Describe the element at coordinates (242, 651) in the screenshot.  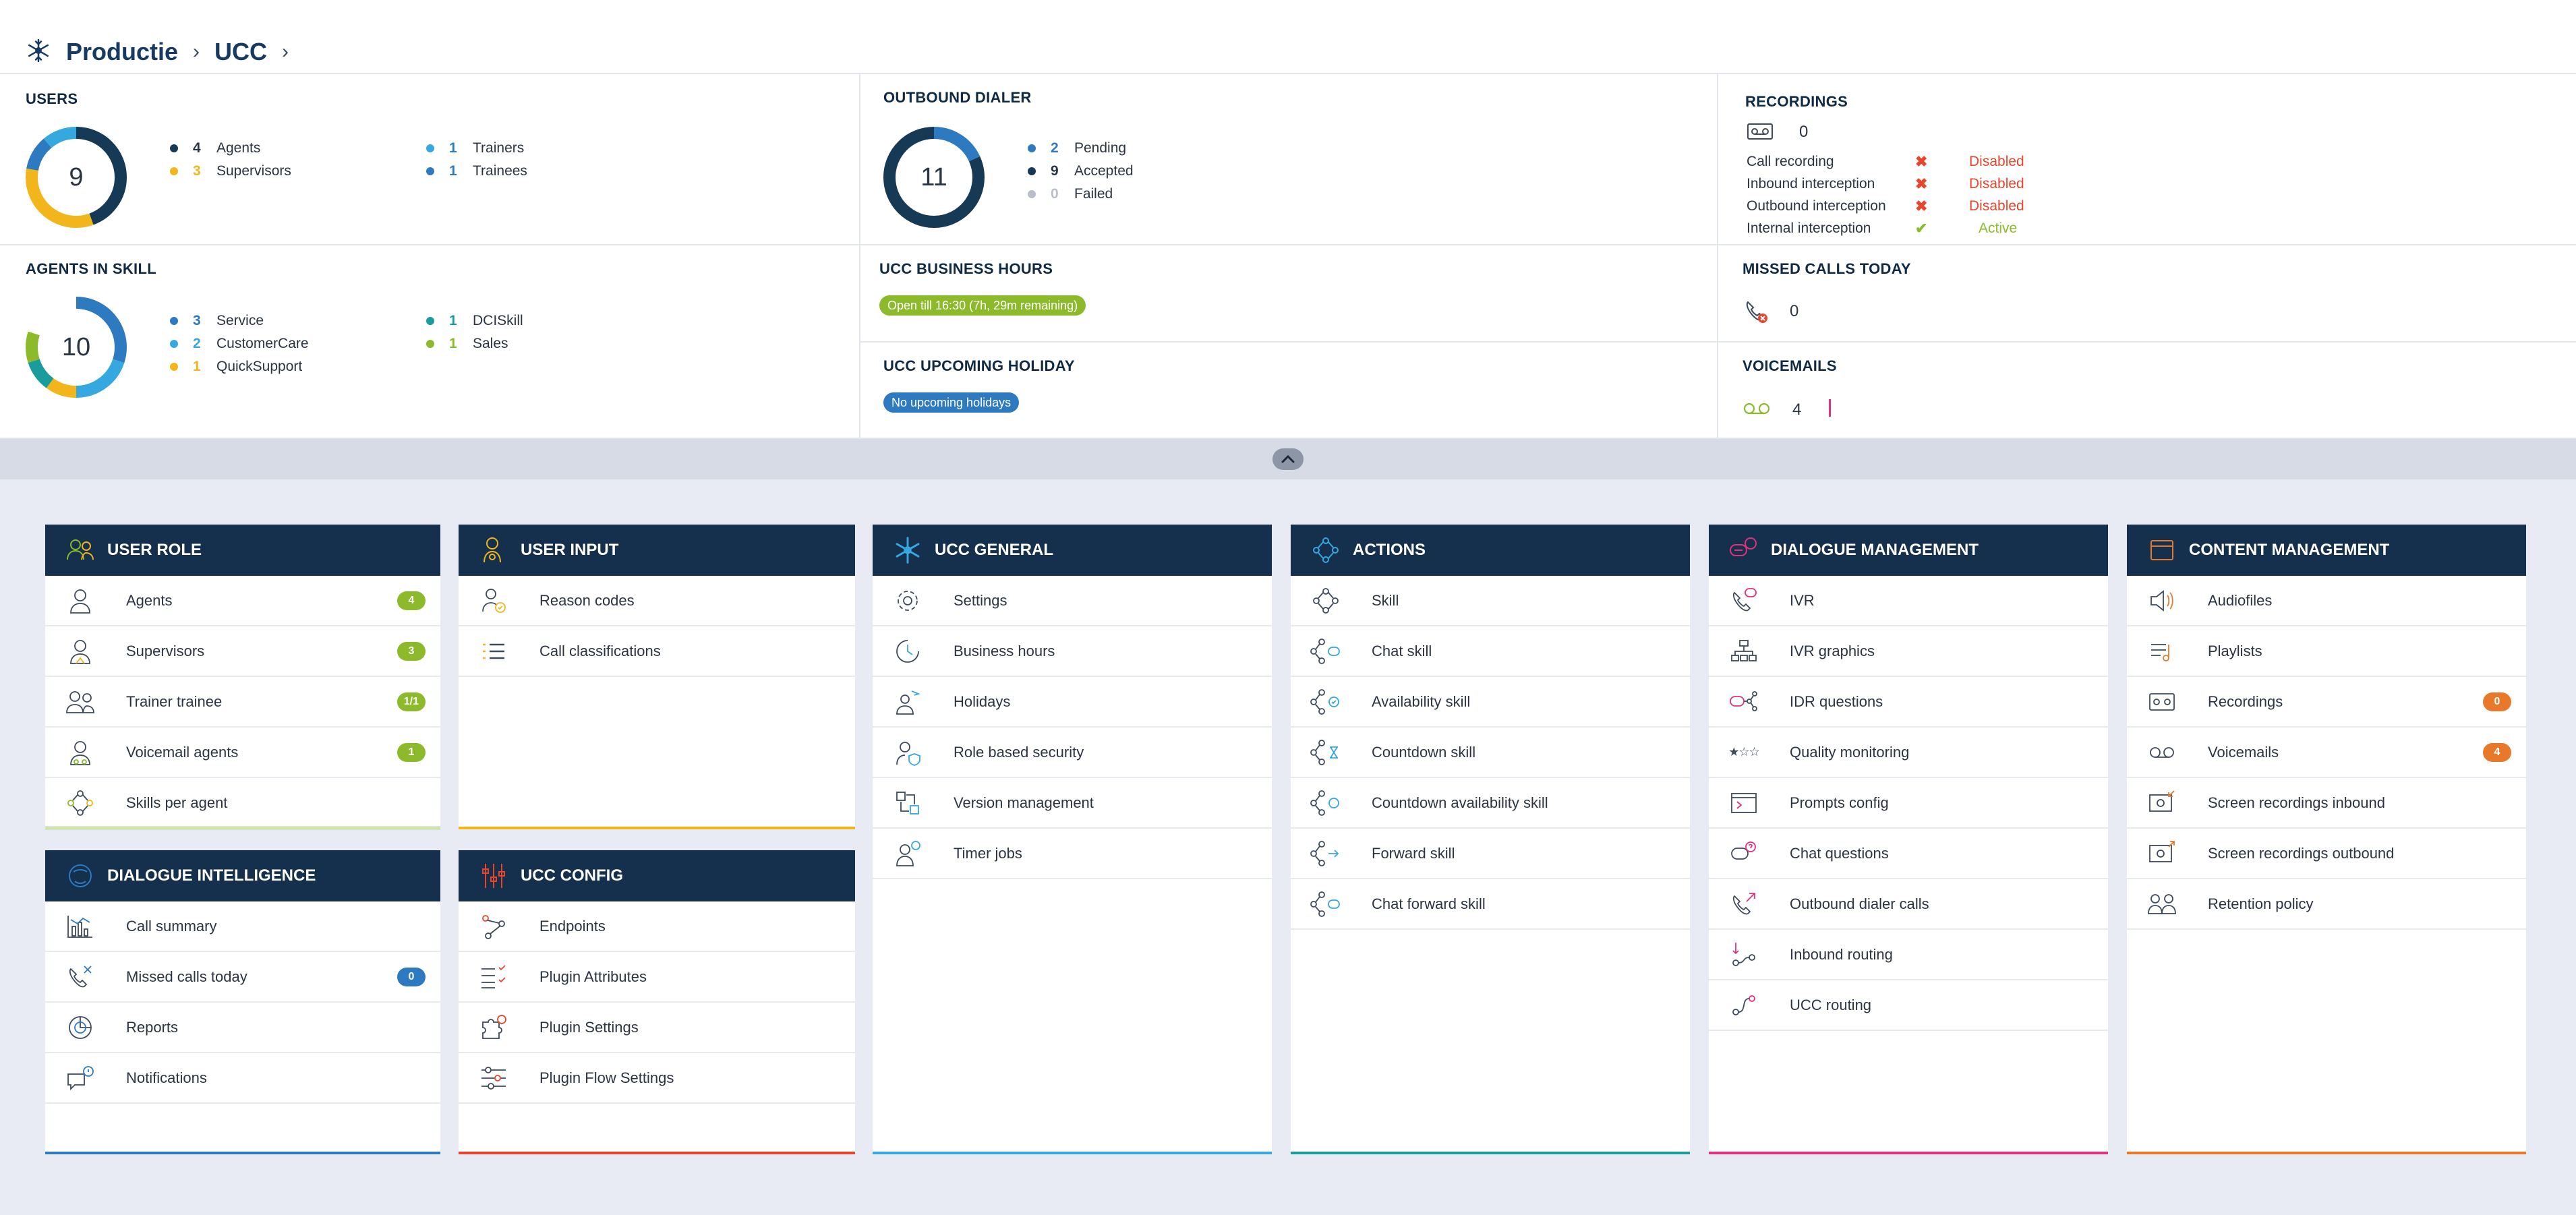
I see `menu-item-supervisors: Supervisors 3` at that location.